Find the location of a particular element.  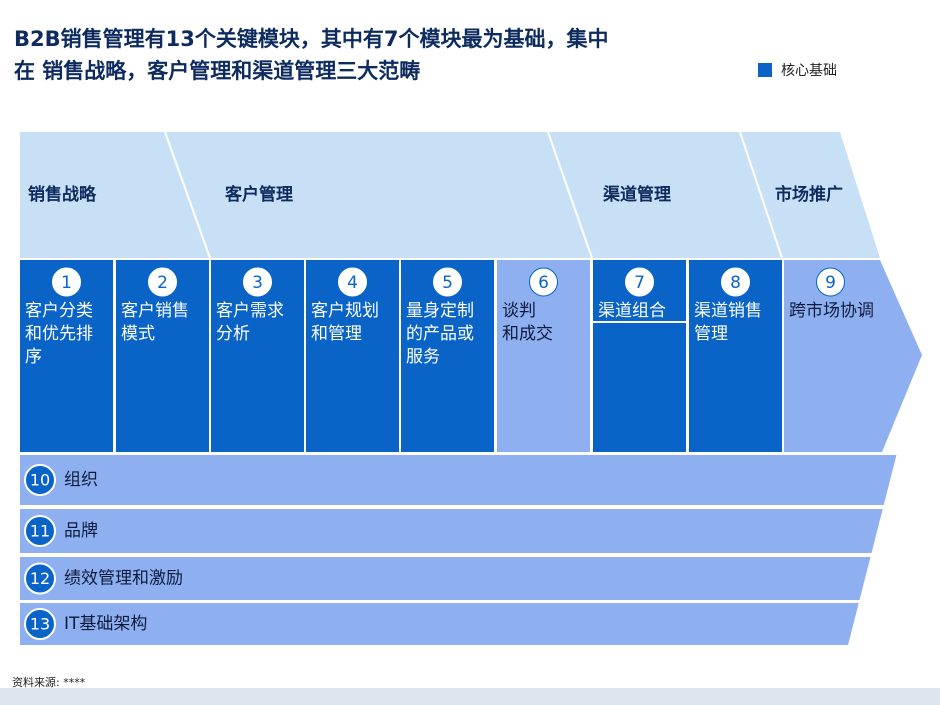

category-label: 客户管理 is located at coordinates (258, 194).